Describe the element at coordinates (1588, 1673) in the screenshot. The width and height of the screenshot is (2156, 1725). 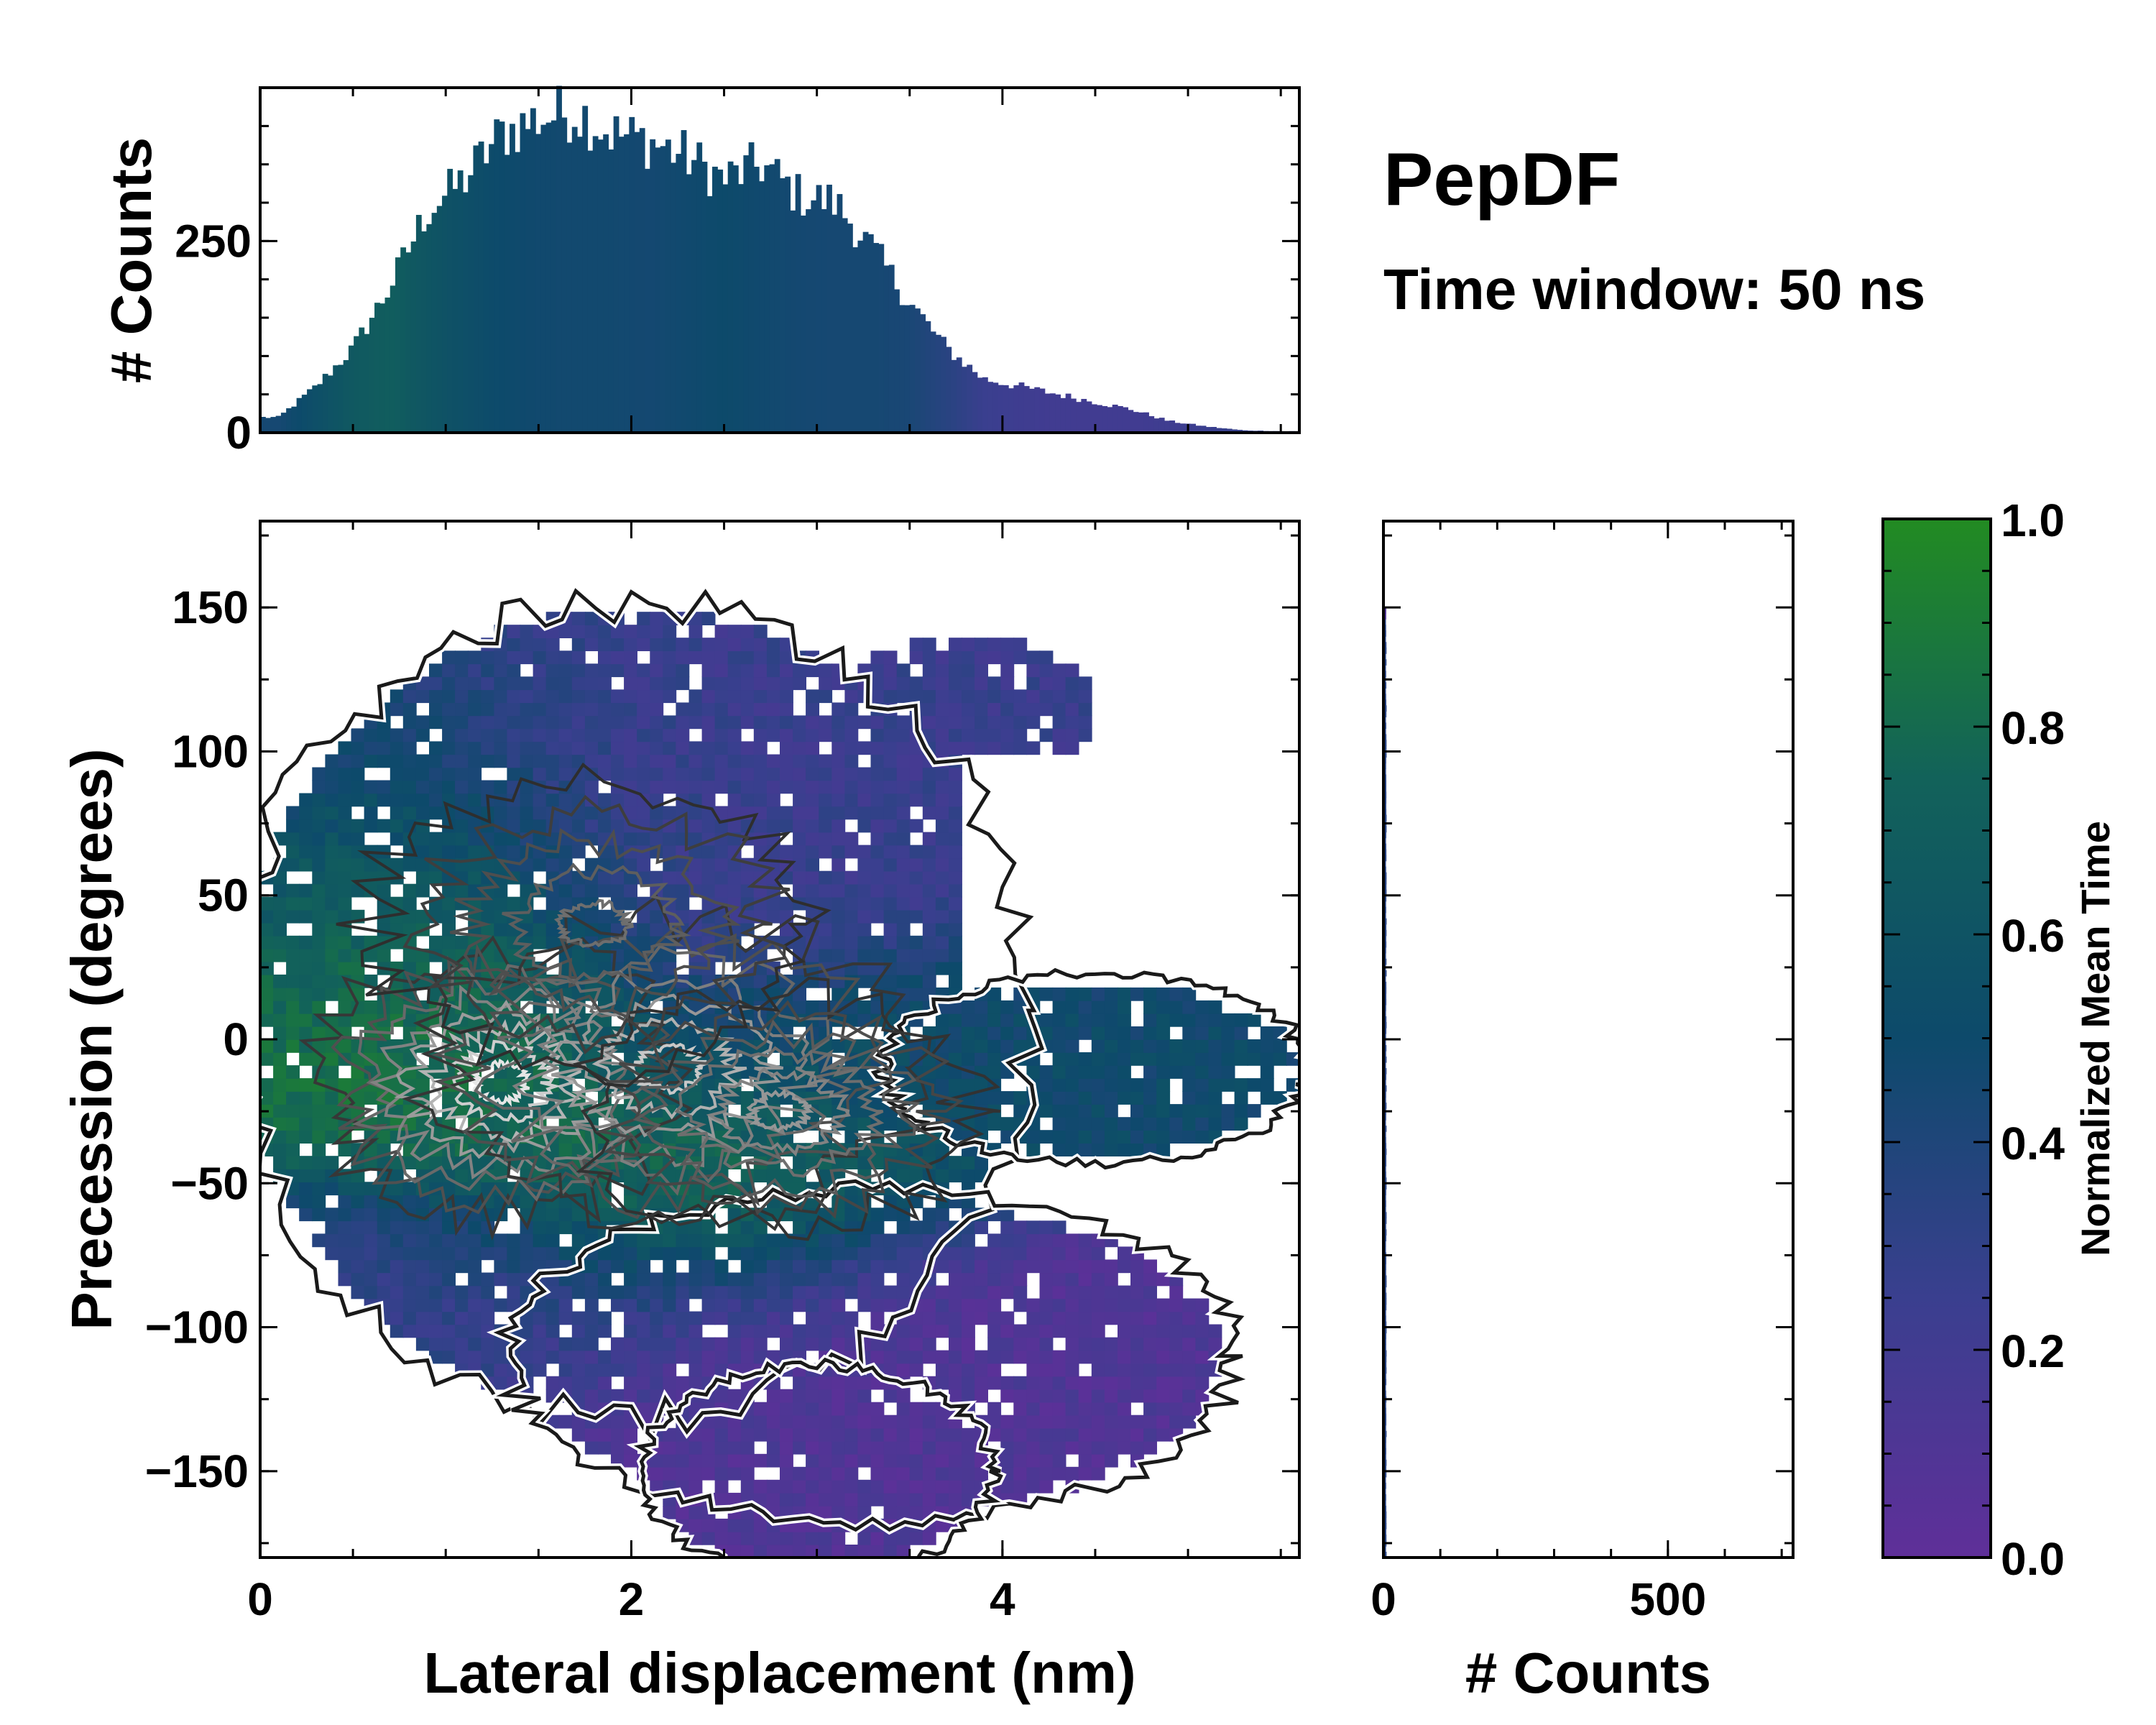
I see `right-histogram-xlabel: # Counts` at that location.